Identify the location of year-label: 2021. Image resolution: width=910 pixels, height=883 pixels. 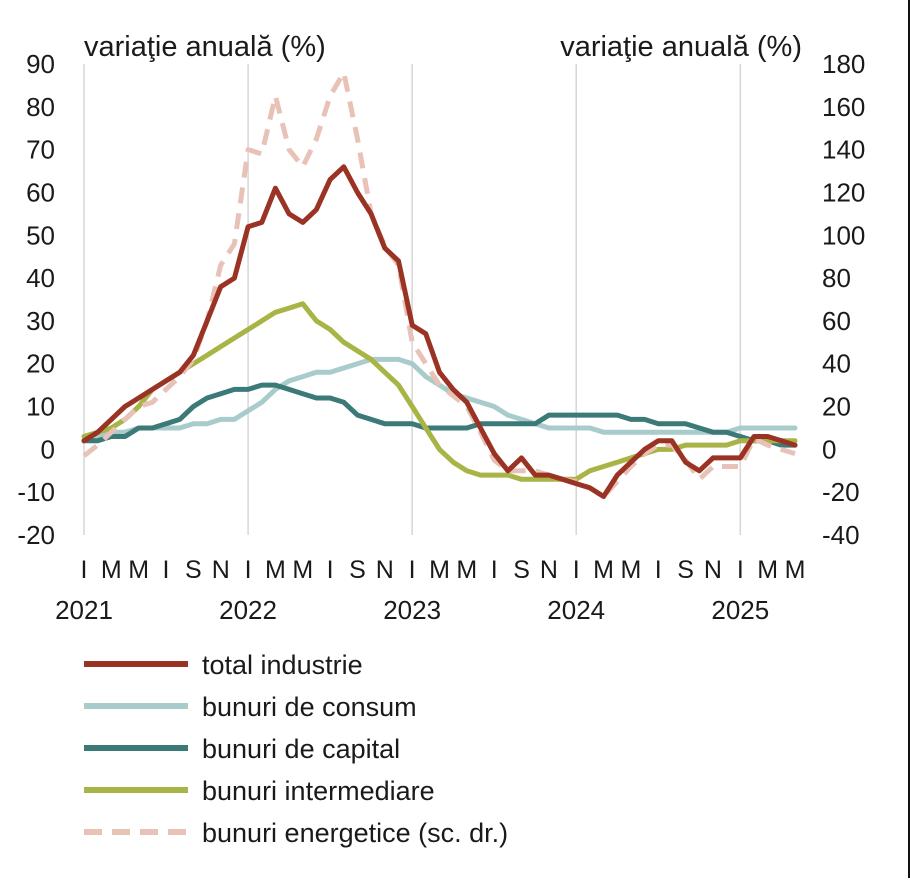
(84, 610).